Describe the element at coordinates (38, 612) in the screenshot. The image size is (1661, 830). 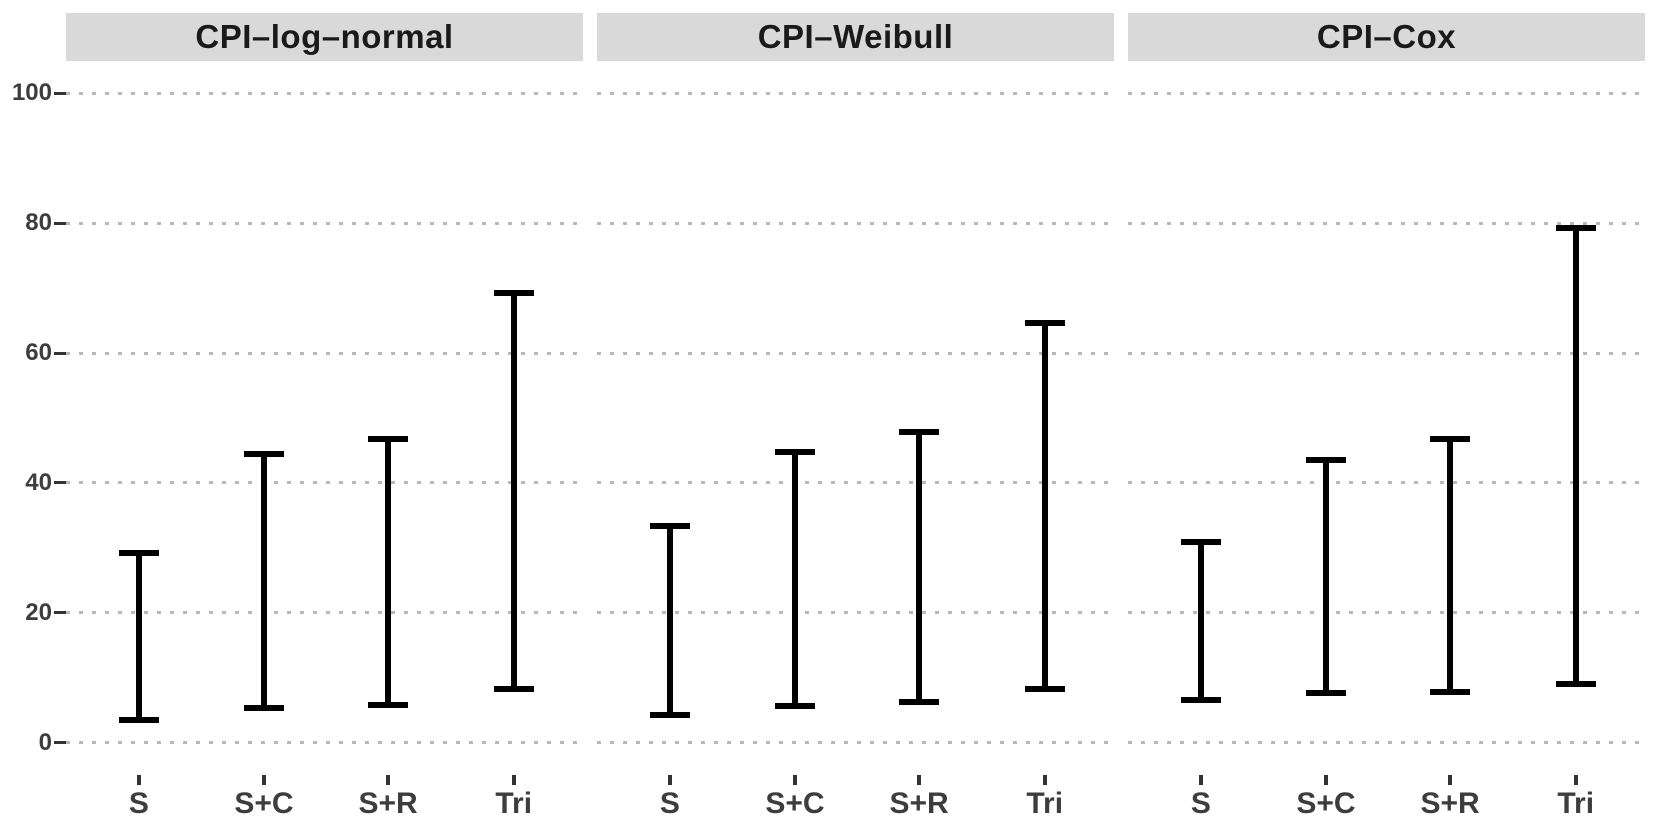
I see `y-axis-tick-label: 20` at that location.